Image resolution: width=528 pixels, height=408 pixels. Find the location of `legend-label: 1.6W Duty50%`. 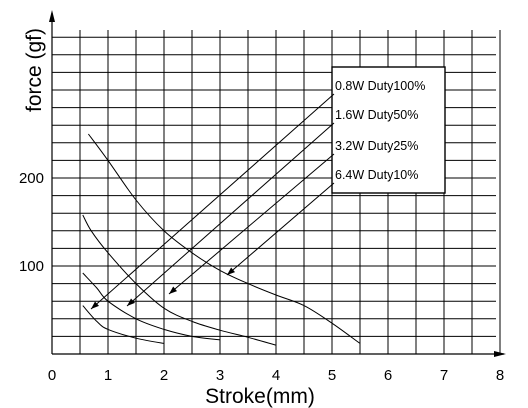

legend-label: 1.6W Duty50% is located at coordinates (376, 115).